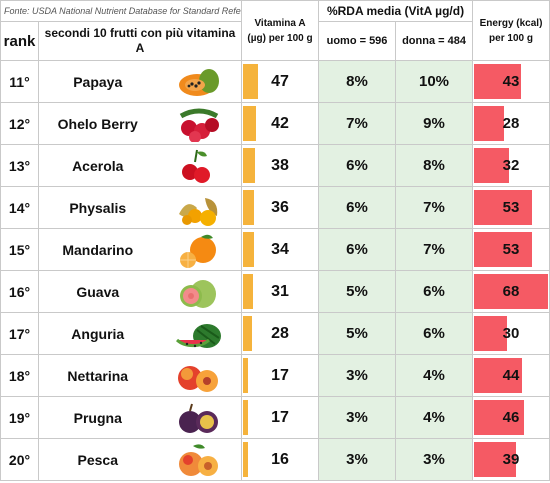 Image resolution: width=550 pixels, height=483 pixels. Describe the element at coordinates (19, 207) in the screenshot. I see `rank-cell: 14°` at that location.